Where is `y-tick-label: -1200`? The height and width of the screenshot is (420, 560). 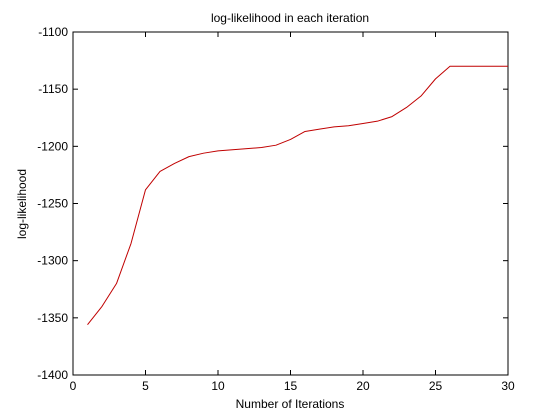 y-tick-label: -1200 is located at coordinates (52, 146).